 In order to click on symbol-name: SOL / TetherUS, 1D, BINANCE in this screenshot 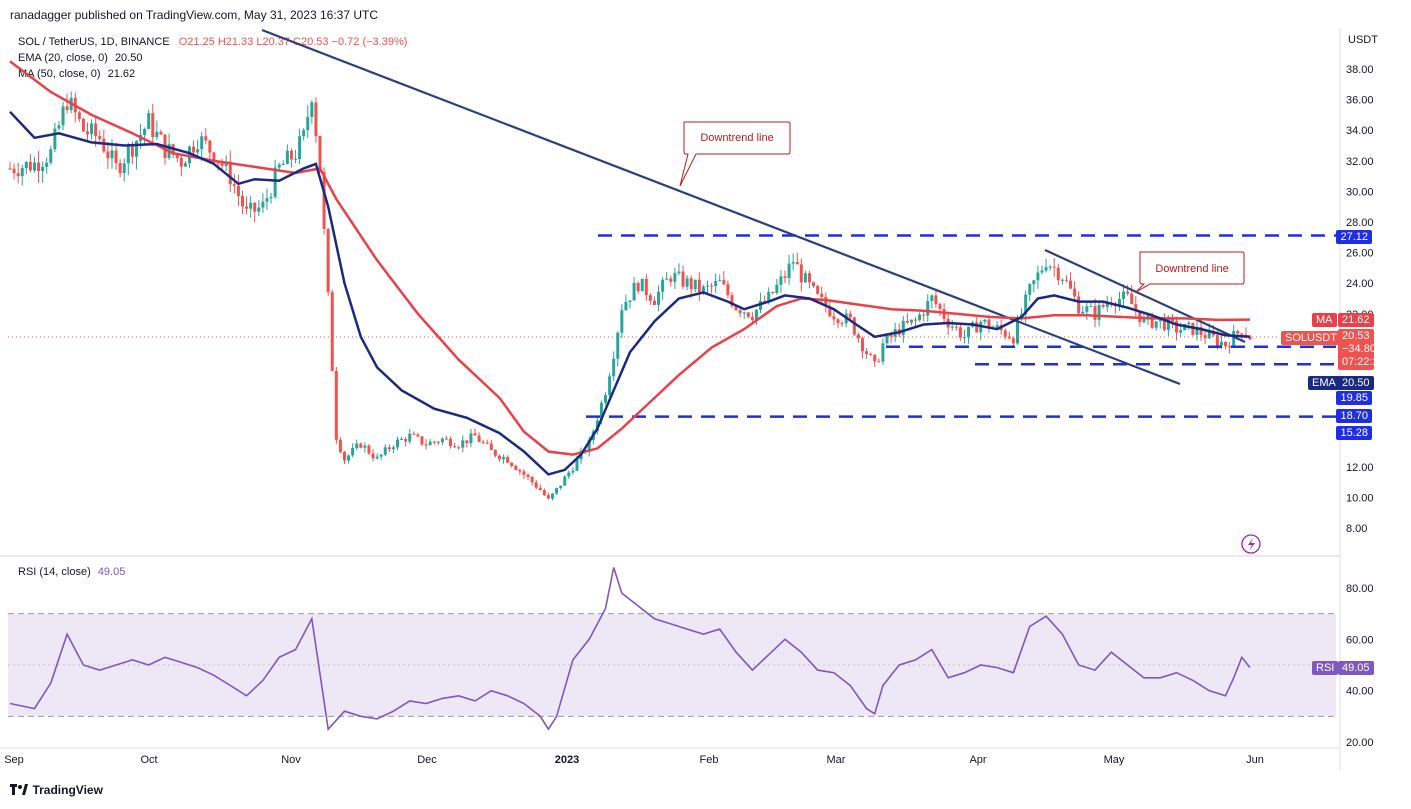, I will do `click(94, 42)`.